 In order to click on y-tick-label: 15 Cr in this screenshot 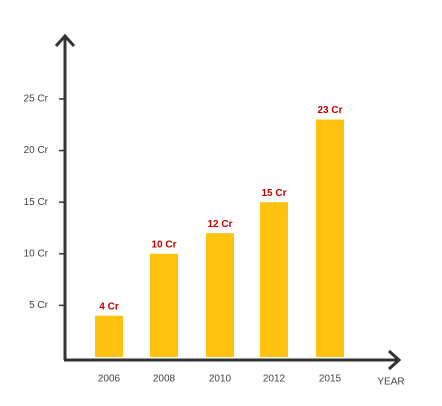, I will do `click(36, 202)`.